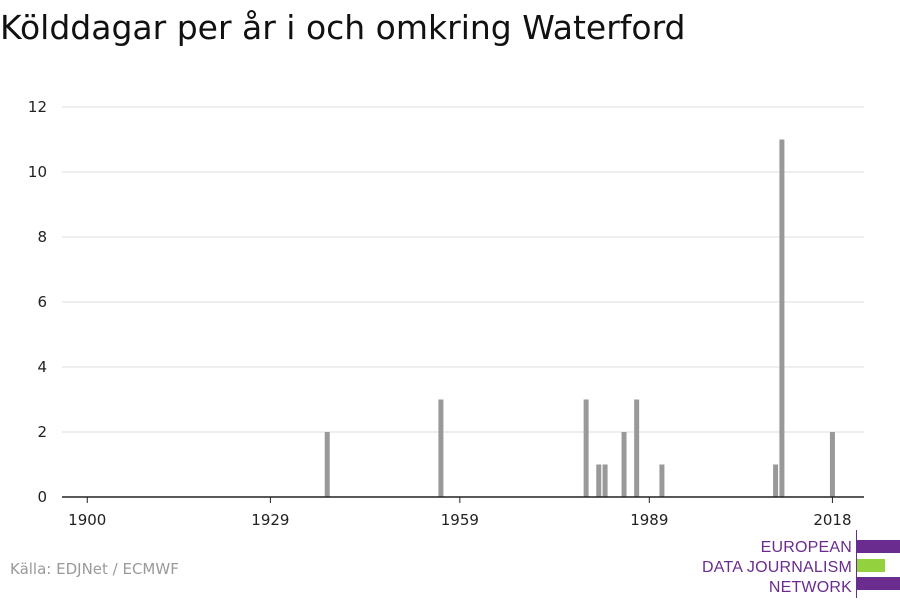 The width and height of the screenshot is (900, 600). I want to click on x-axis-ticks: 1900 1929 1959 1989 2018, so click(460, 513).